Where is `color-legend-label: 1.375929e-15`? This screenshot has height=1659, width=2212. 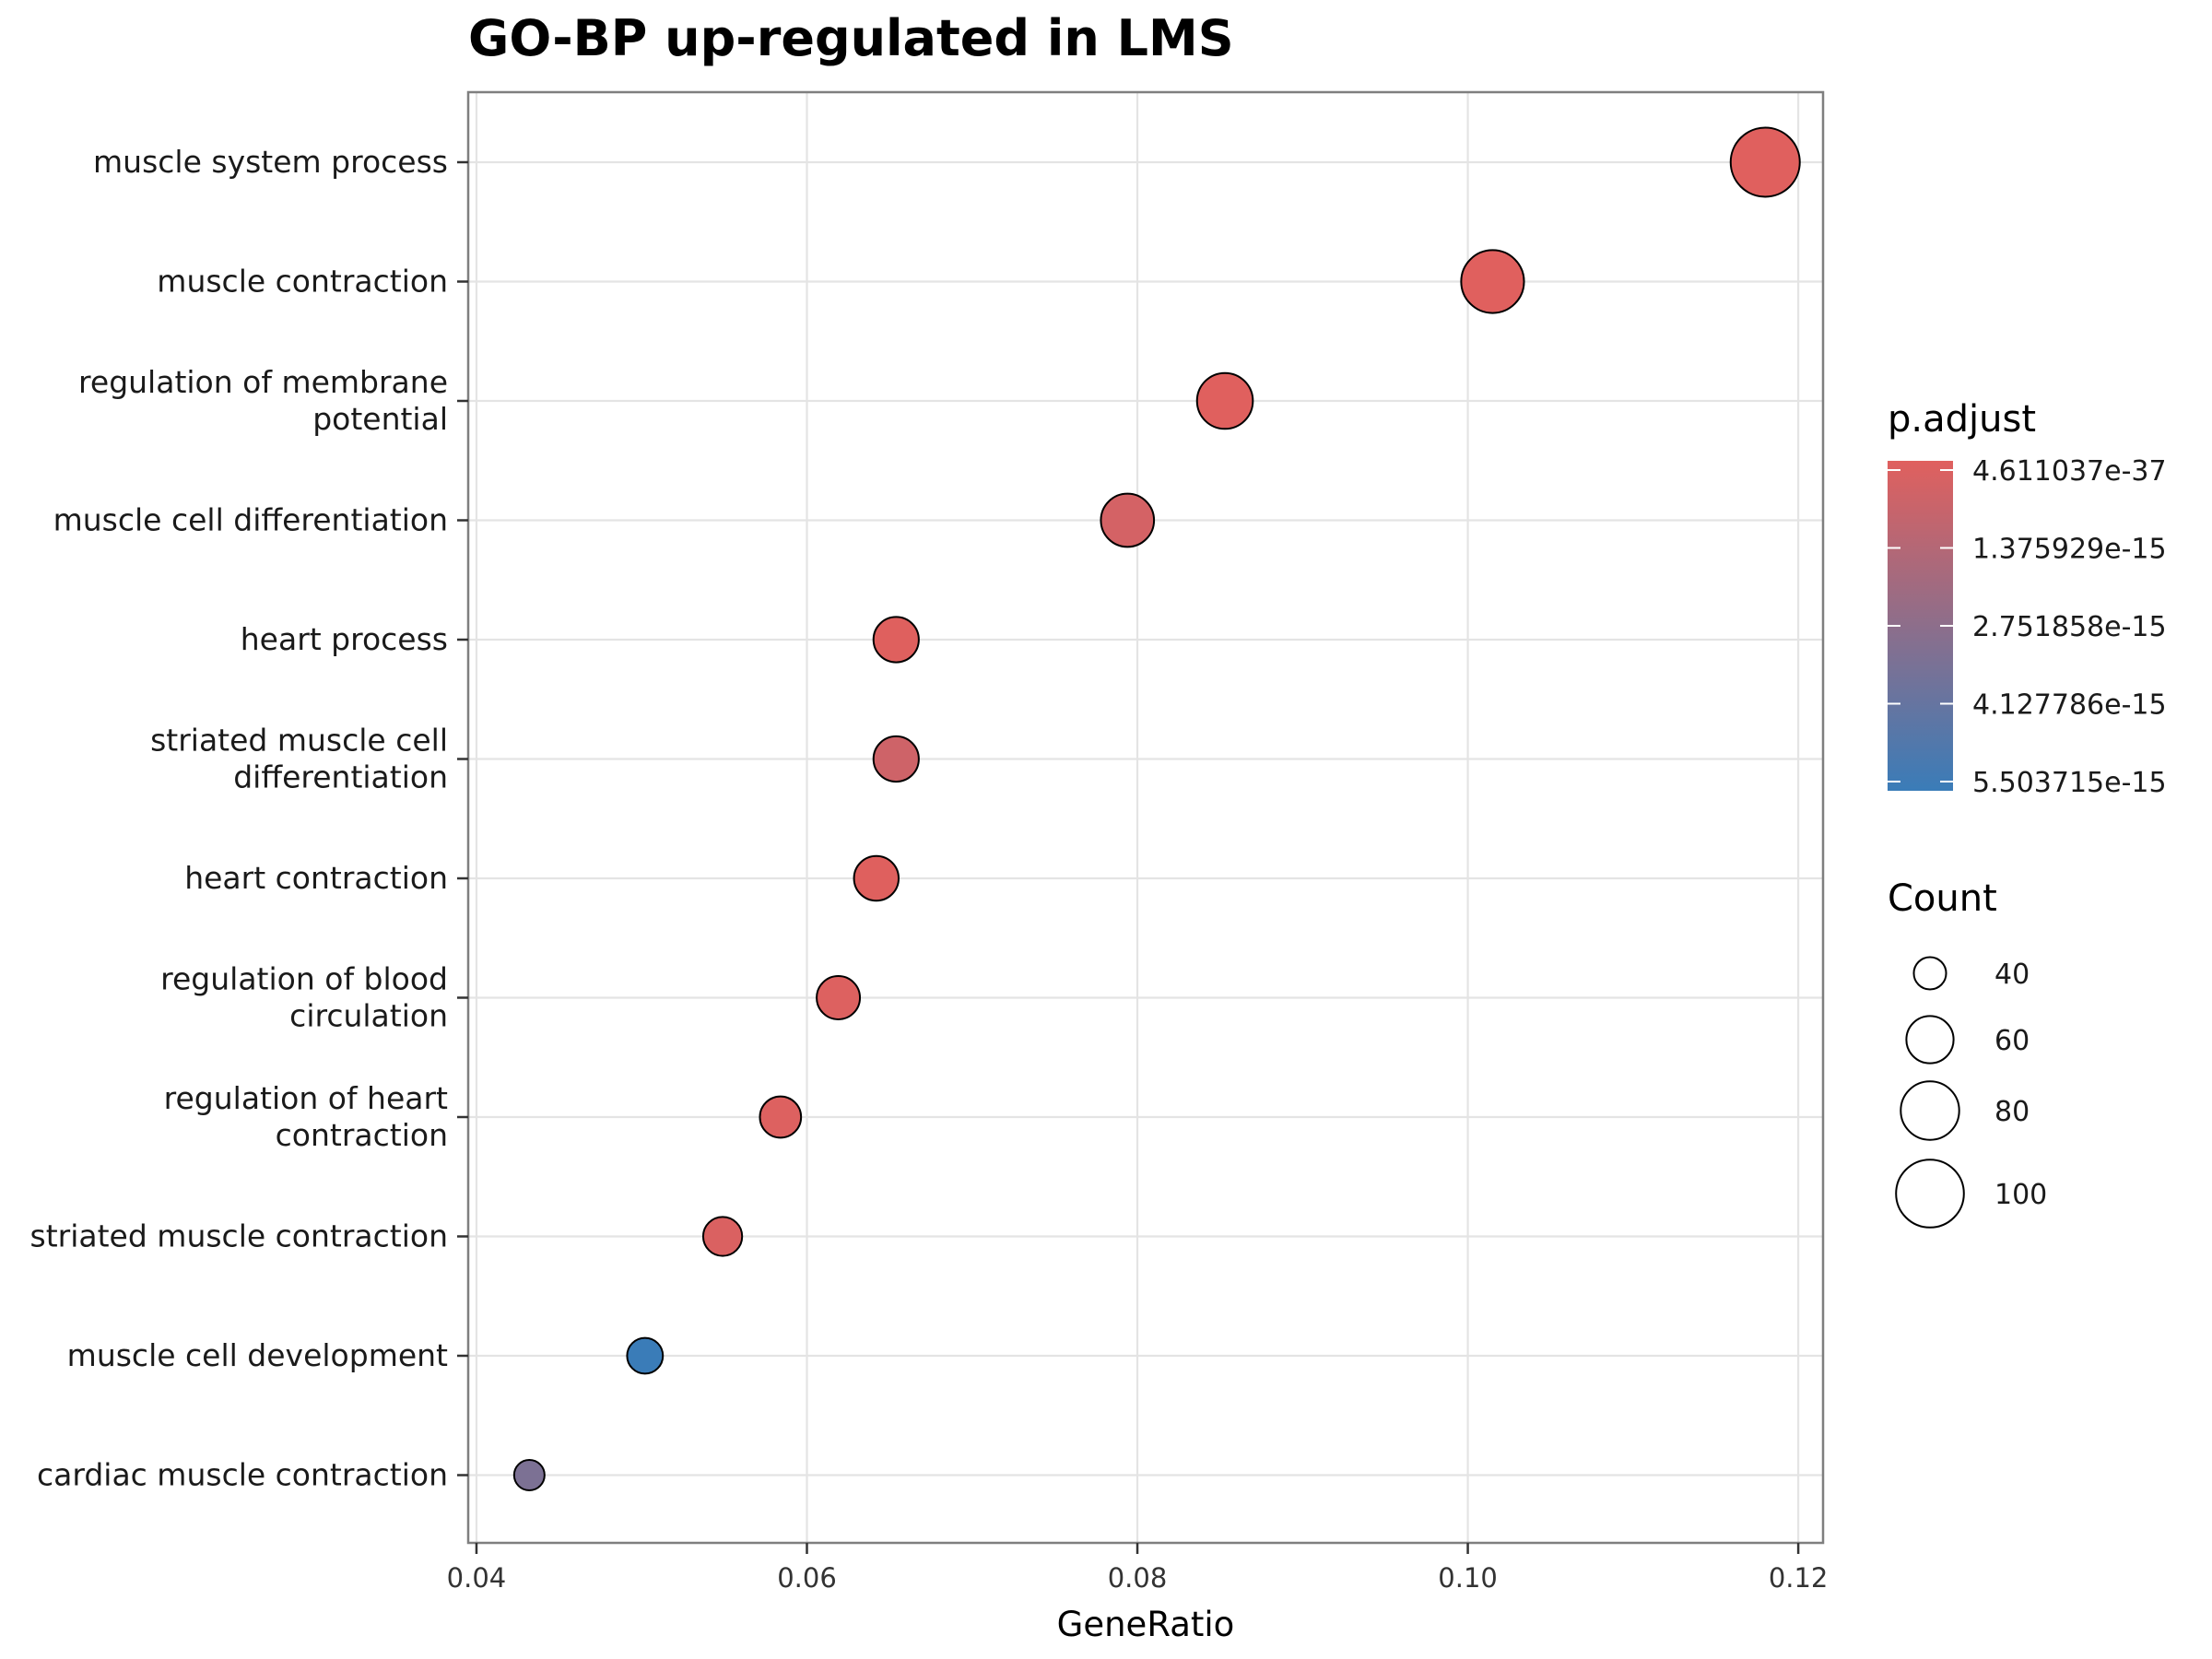 color-legend-label: 1.375929e-15 is located at coordinates (2069, 550).